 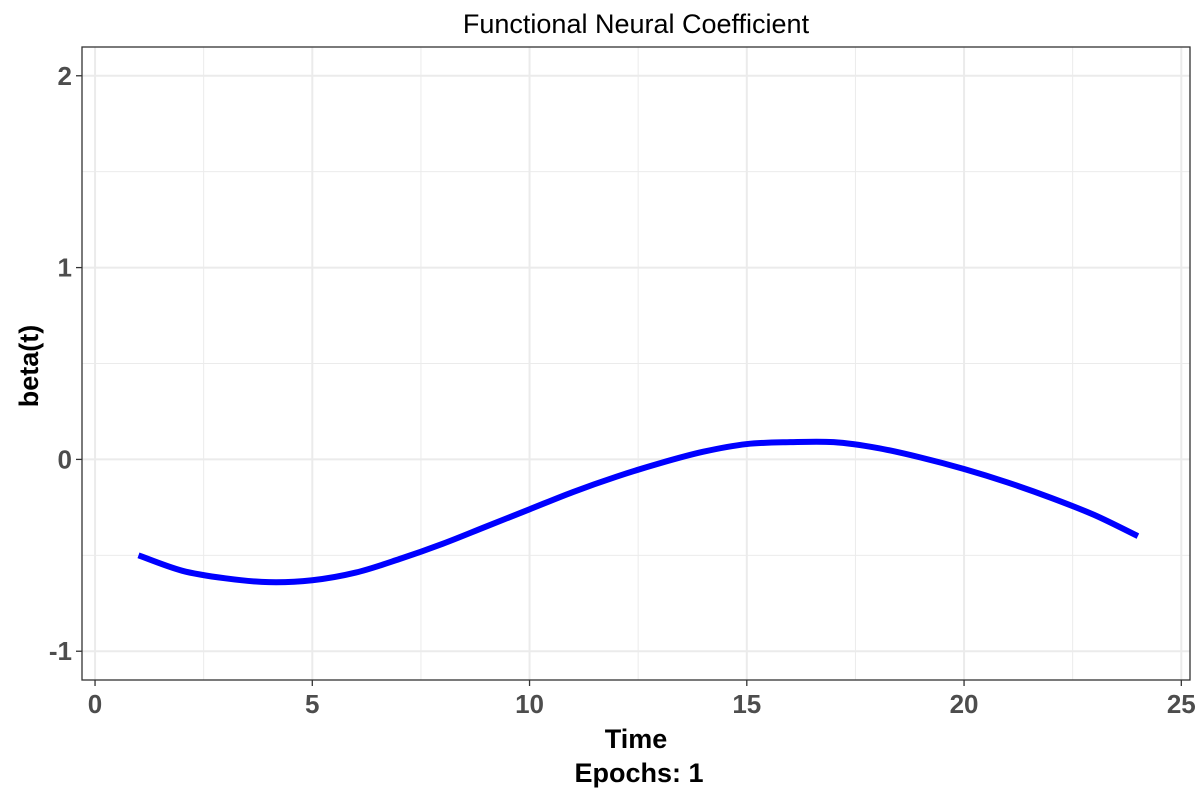 I want to click on epochs-caption: Epochs: 1, so click(x=638, y=773).